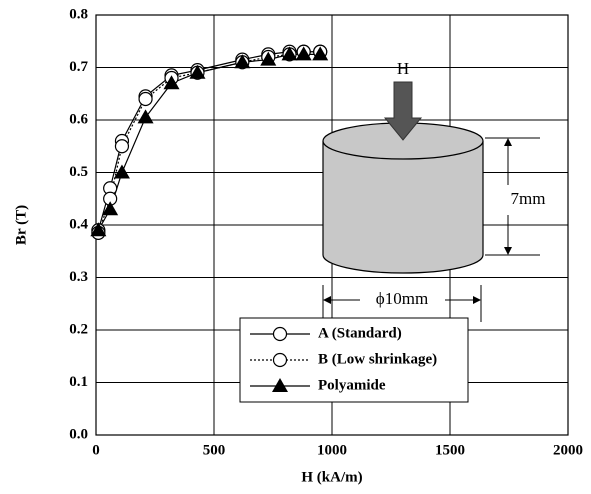 The image size is (591, 494). Describe the element at coordinates (568, 450) in the screenshot. I see `x-tick-label: 2000` at that location.